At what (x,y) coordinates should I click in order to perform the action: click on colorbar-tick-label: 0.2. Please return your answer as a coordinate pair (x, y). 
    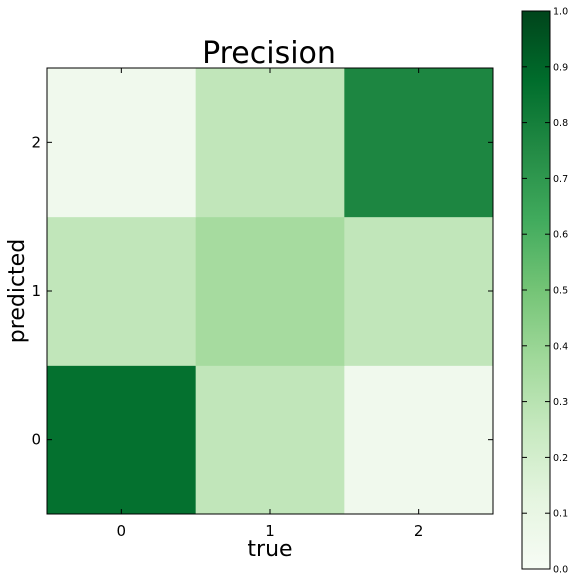
    Looking at the image, I should click on (560, 458).